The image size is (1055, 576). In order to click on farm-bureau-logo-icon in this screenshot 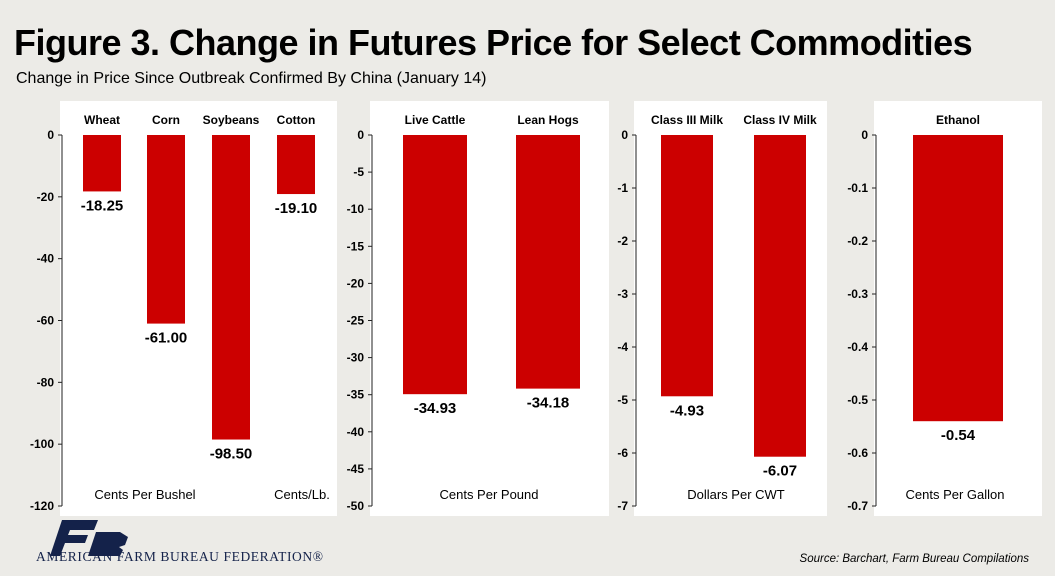, I will do `click(89, 538)`.